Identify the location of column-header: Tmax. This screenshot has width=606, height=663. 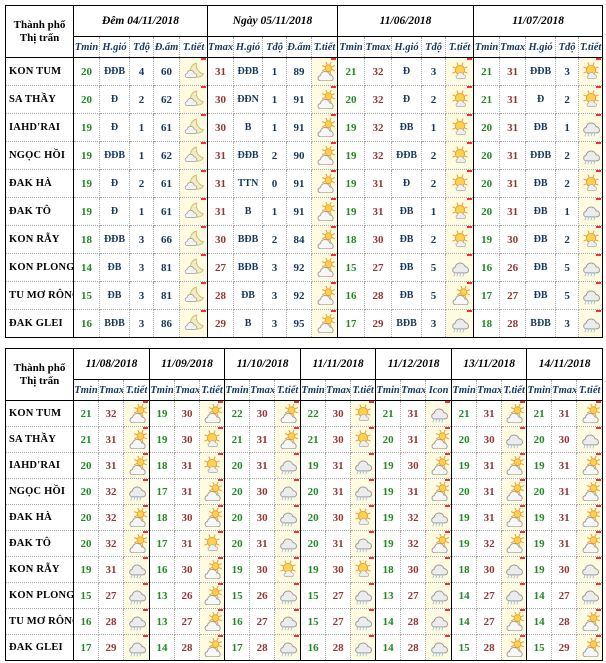
(111, 390).